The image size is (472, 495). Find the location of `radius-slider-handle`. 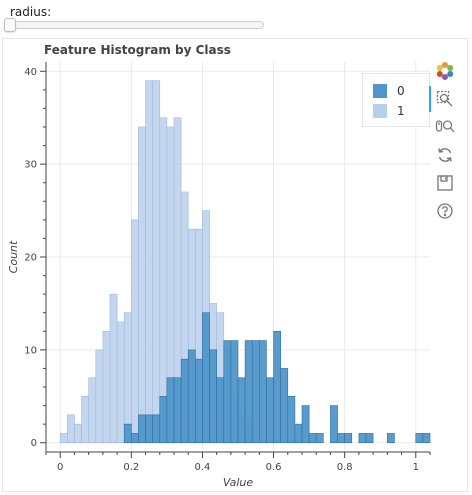

radius-slider-handle is located at coordinates (10, 25).